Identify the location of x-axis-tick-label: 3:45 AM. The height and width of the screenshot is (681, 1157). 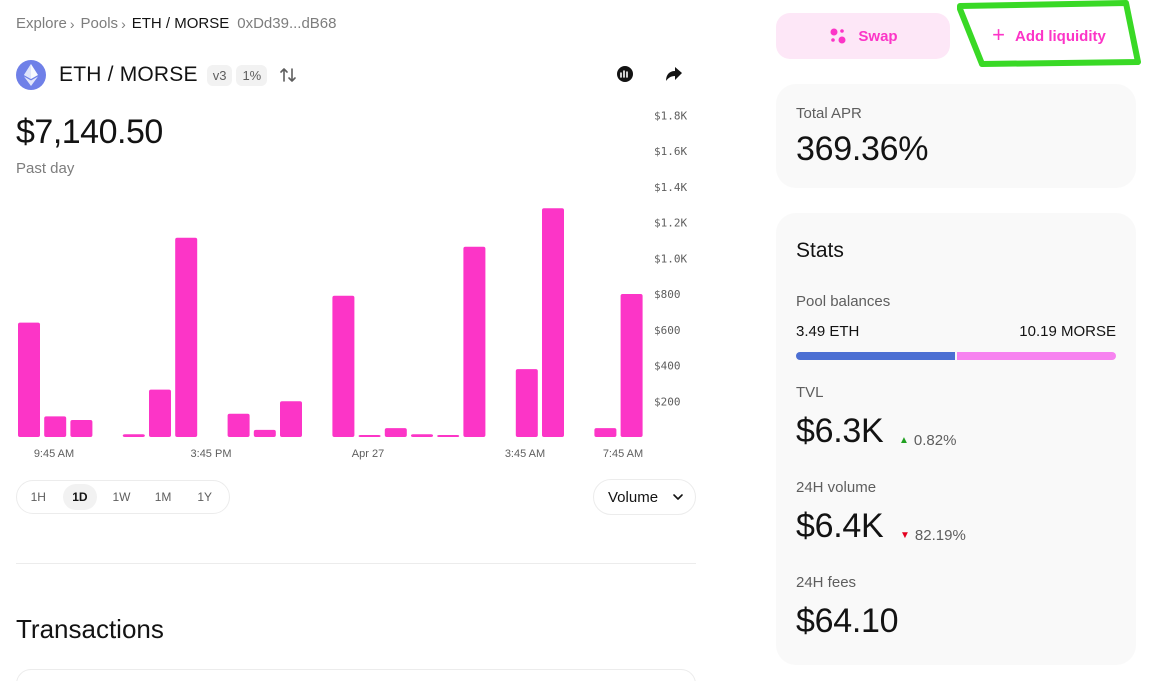
(525, 454).